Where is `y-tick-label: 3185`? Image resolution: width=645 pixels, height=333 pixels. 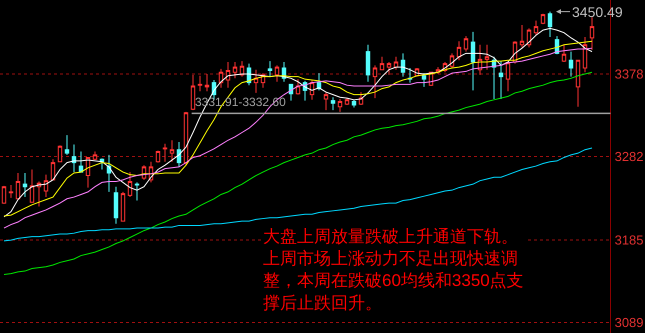 y-tick-label: 3185 is located at coordinates (629, 240).